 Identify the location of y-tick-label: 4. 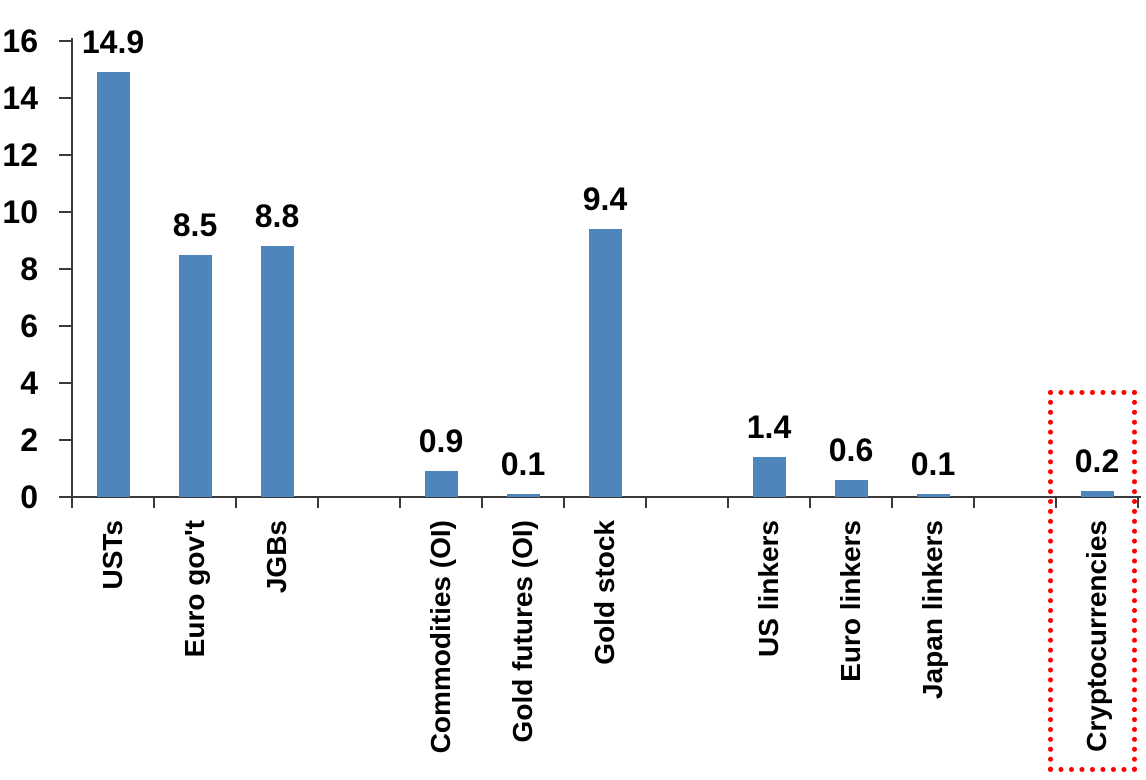
(29, 383).